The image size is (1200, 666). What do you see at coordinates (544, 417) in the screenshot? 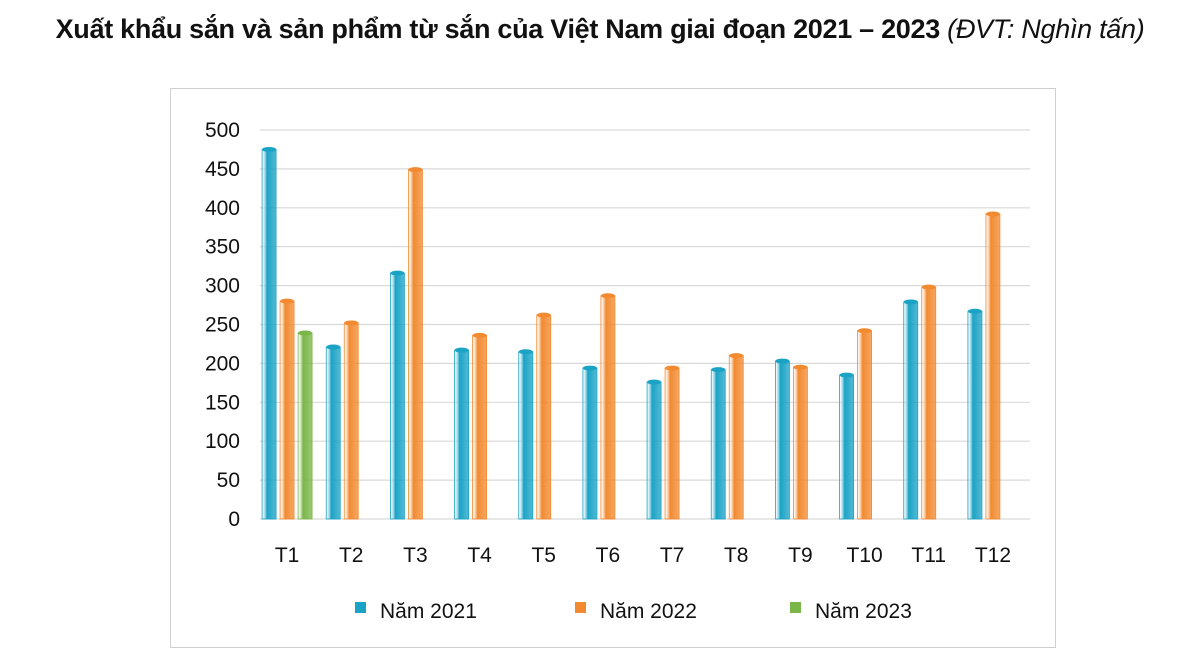
I see `bar-năm-2022-t5` at bounding box center [544, 417].